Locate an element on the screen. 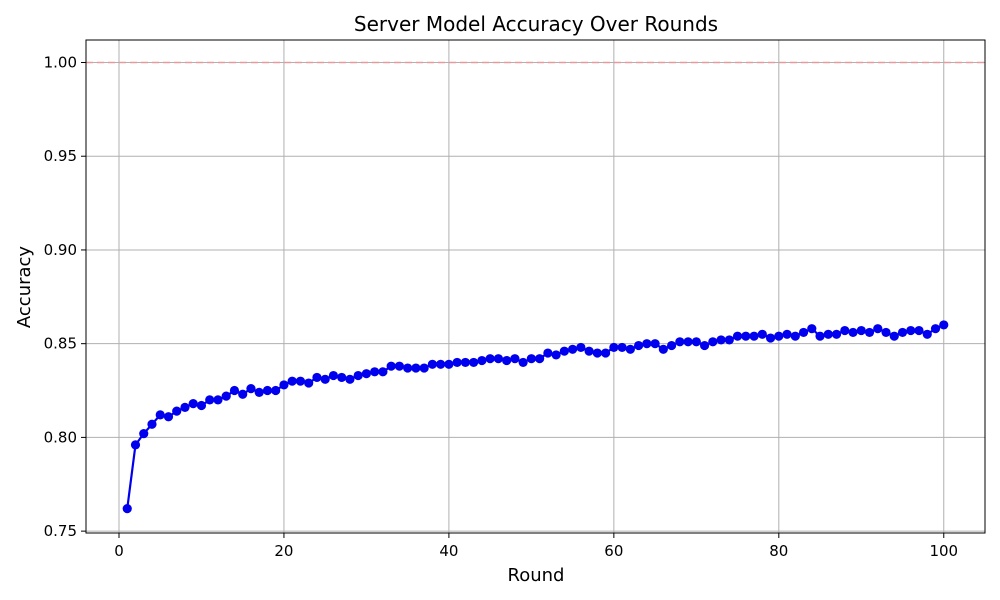 This screenshot has height=600, width=1000. x-tick-label: 80 is located at coordinates (778, 551).